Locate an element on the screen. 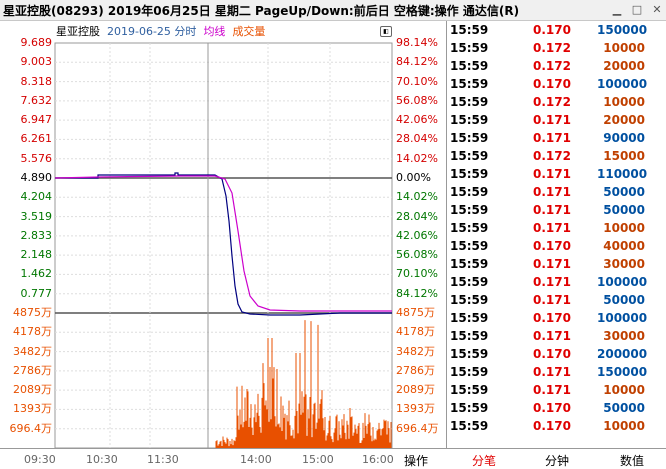 Image resolution: width=666 pixels, height=469 pixels. volume-axis-label: 4178万 is located at coordinates (32, 332).